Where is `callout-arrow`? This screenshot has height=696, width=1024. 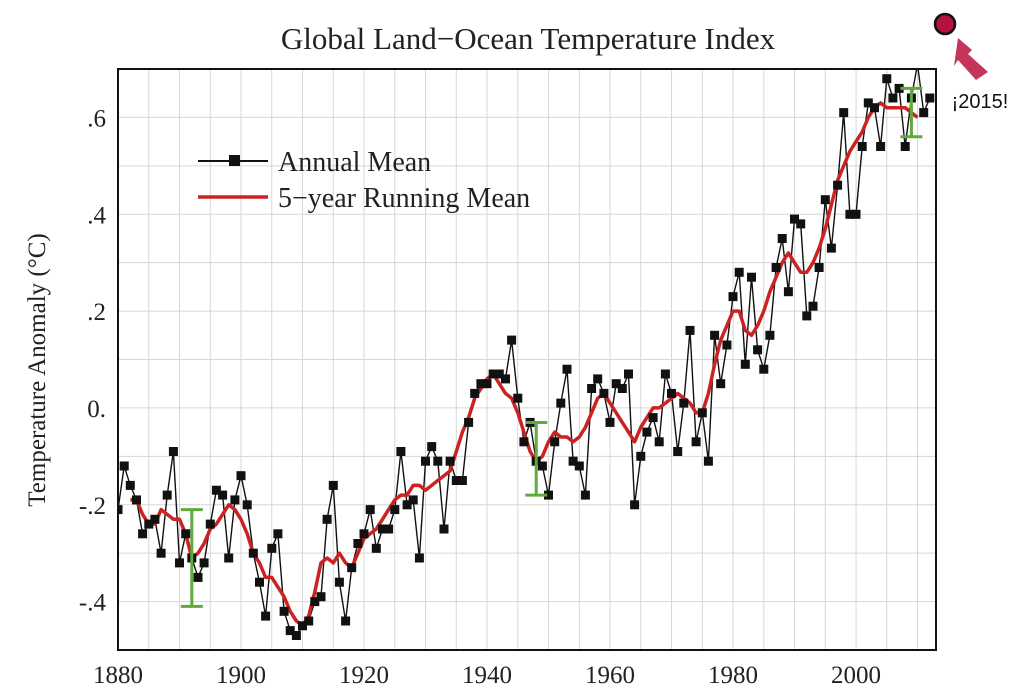
callout-arrow is located at coordinates (971, 59).